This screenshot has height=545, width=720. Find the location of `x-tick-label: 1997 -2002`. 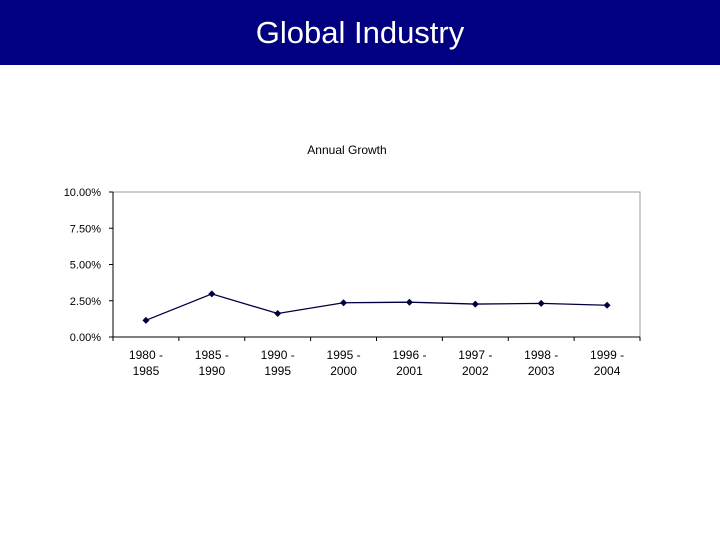

x-tick-label: 1997 -2002 is located at coordinates (475, 363).